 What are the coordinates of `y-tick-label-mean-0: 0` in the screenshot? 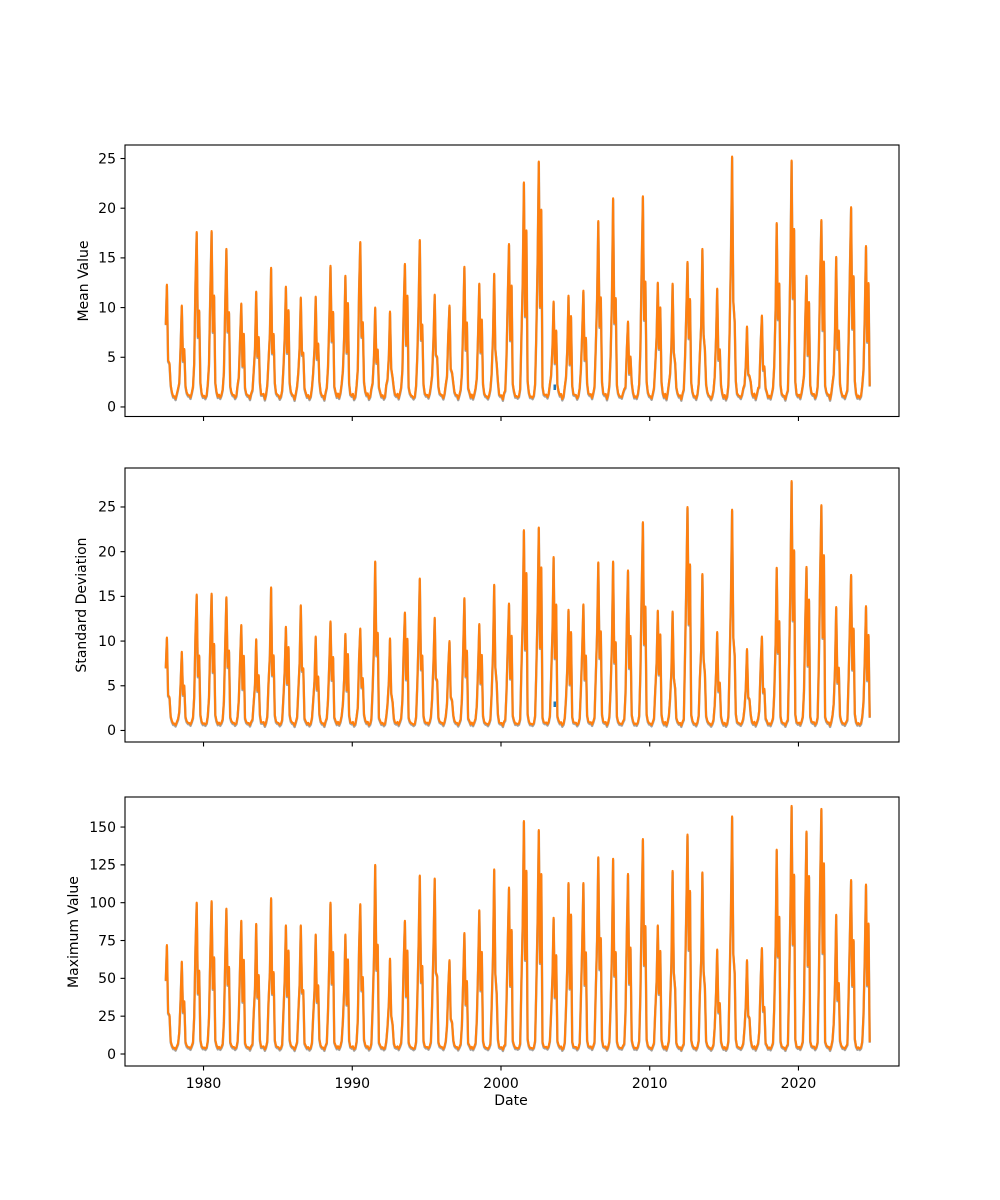 It's located at (111, 408).